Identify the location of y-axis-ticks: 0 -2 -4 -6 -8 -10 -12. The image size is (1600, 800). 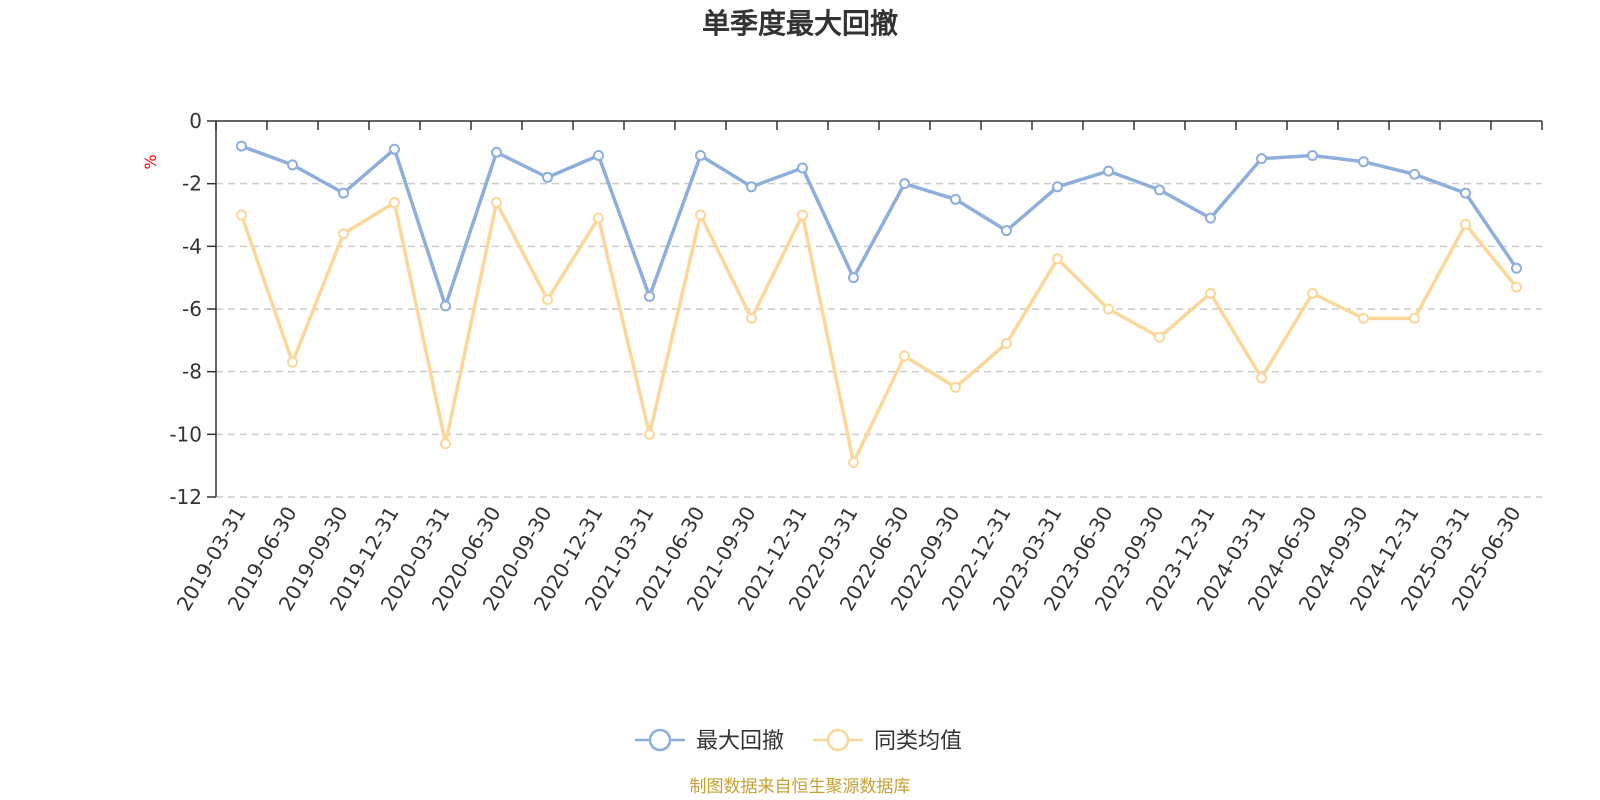
(192, 309).